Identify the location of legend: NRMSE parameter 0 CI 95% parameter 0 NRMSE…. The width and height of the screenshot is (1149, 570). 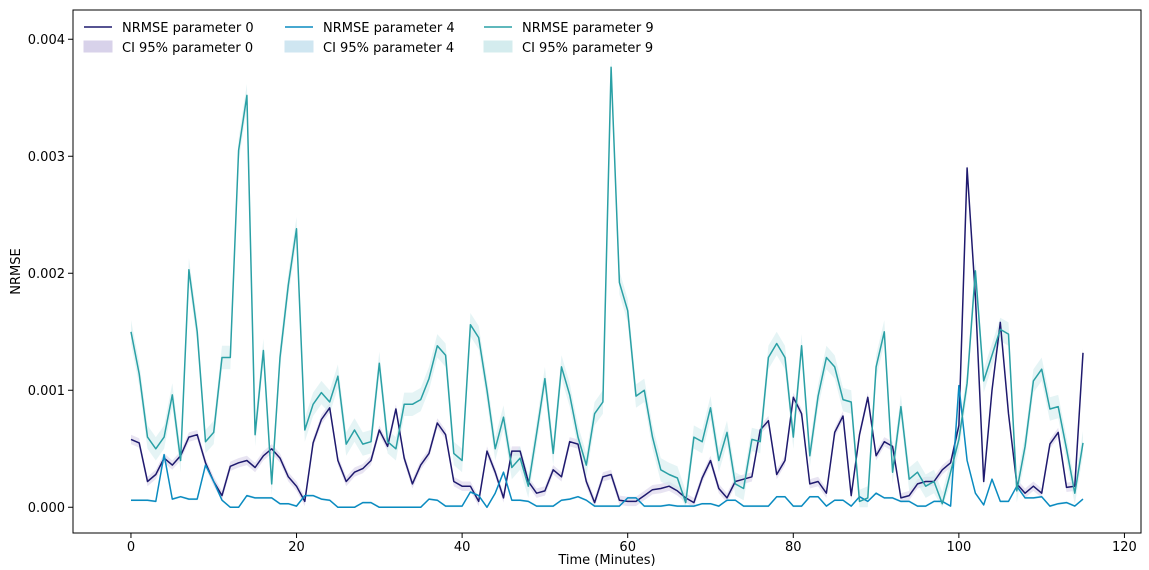
(368, 38).